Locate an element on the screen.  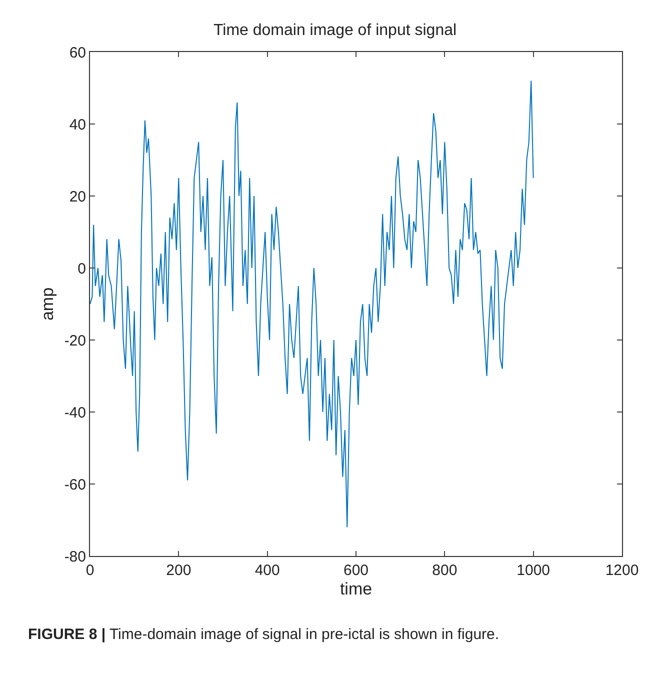
y-tick-label: 20 is located at coordinates (77, 197).